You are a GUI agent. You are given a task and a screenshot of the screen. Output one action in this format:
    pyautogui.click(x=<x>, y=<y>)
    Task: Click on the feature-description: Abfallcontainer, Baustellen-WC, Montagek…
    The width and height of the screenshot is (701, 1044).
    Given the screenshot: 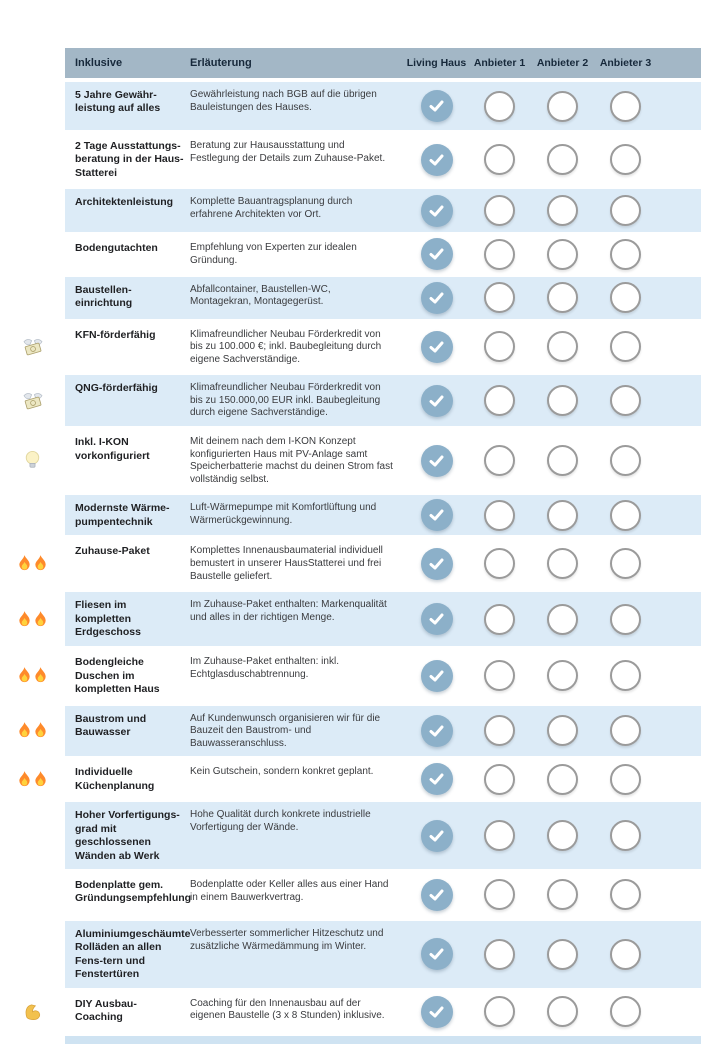 What is the action you would take?
    pyautogui.click(x=260, y=295)
    